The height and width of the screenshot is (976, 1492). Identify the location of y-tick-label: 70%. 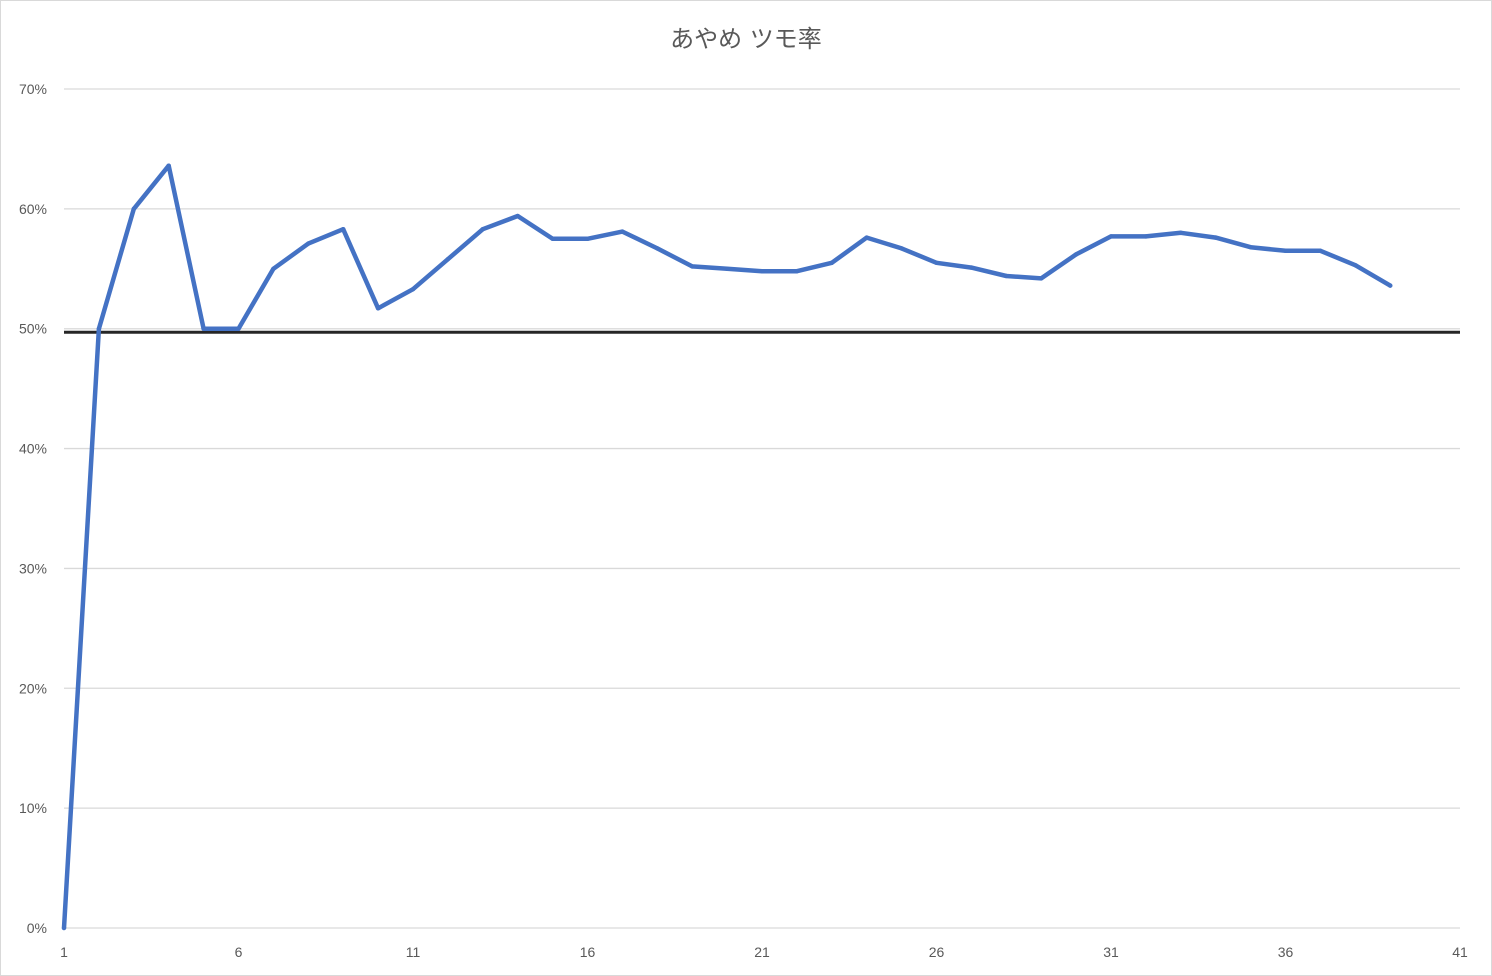
(33, 89).